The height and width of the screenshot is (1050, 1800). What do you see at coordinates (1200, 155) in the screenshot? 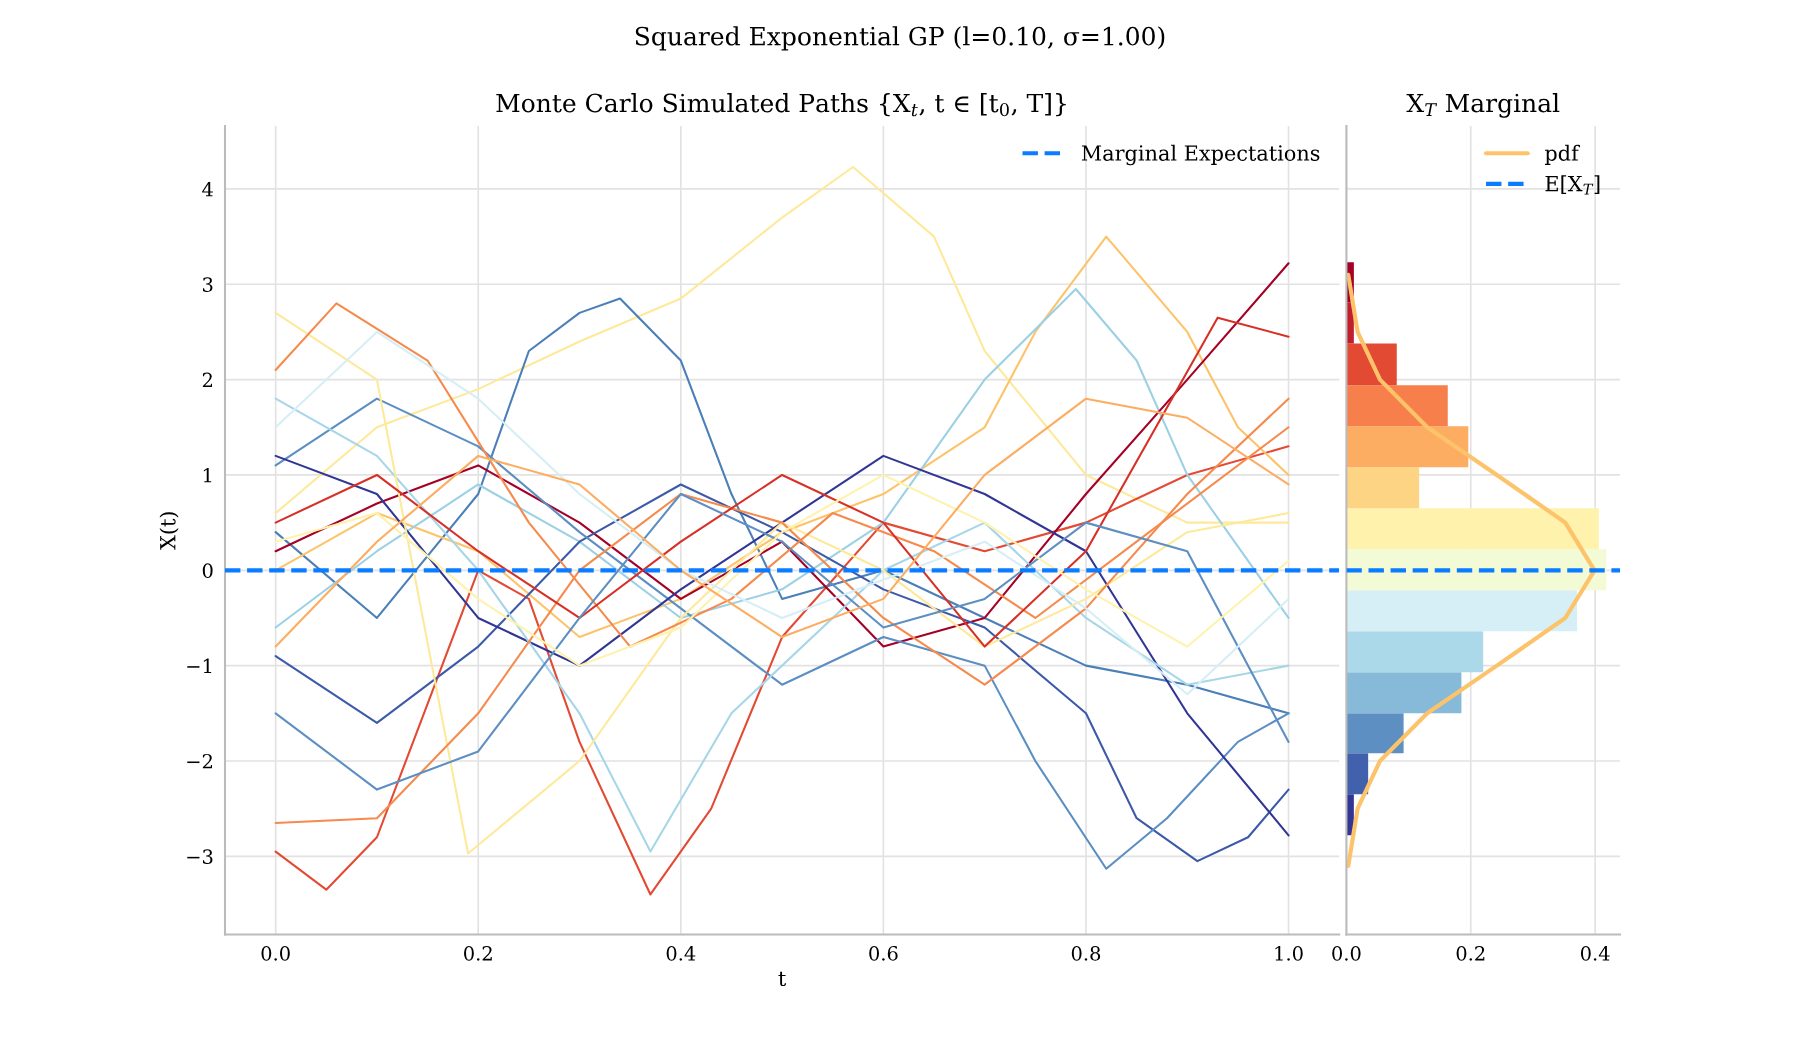
I see `legend-label: Marginal Expectations` at bounding box center [1200, 155].